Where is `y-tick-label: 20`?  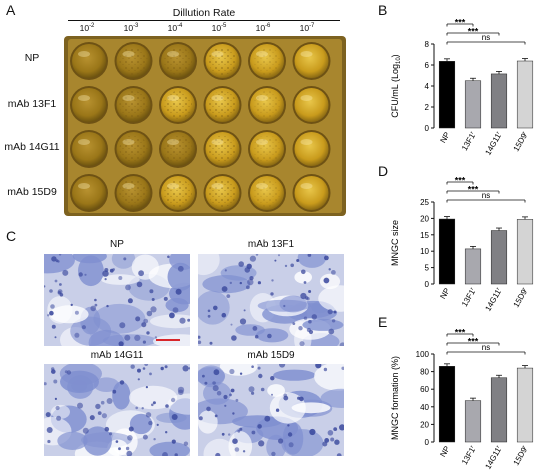
y-tick-label: 20 is located at coordinates (424, 218).